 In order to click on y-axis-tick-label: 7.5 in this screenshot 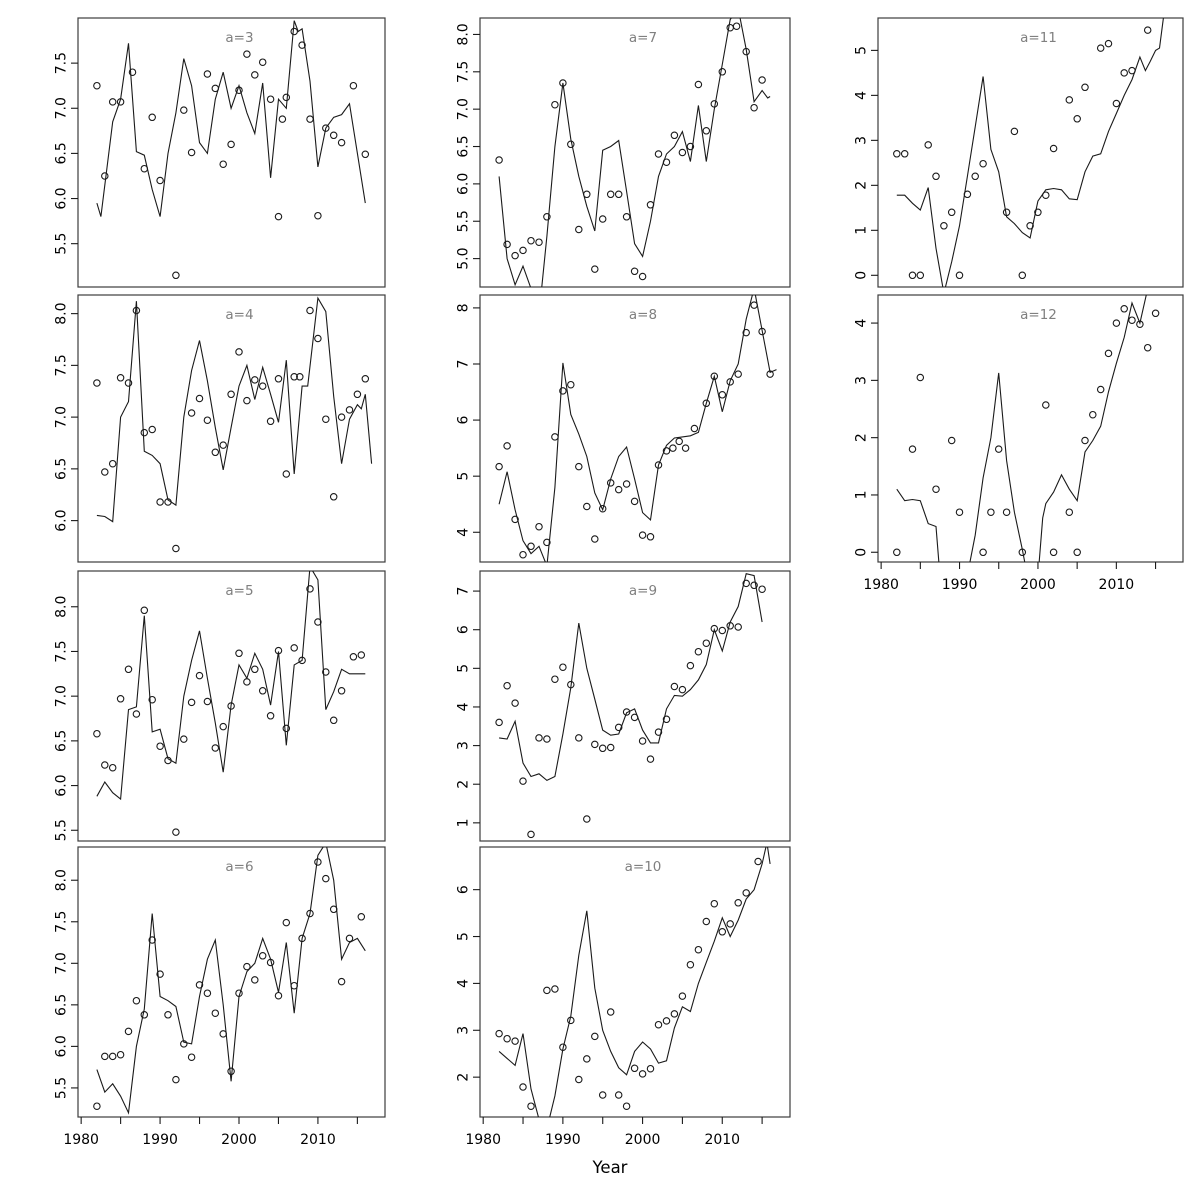, I will do `click(62, 922)`.